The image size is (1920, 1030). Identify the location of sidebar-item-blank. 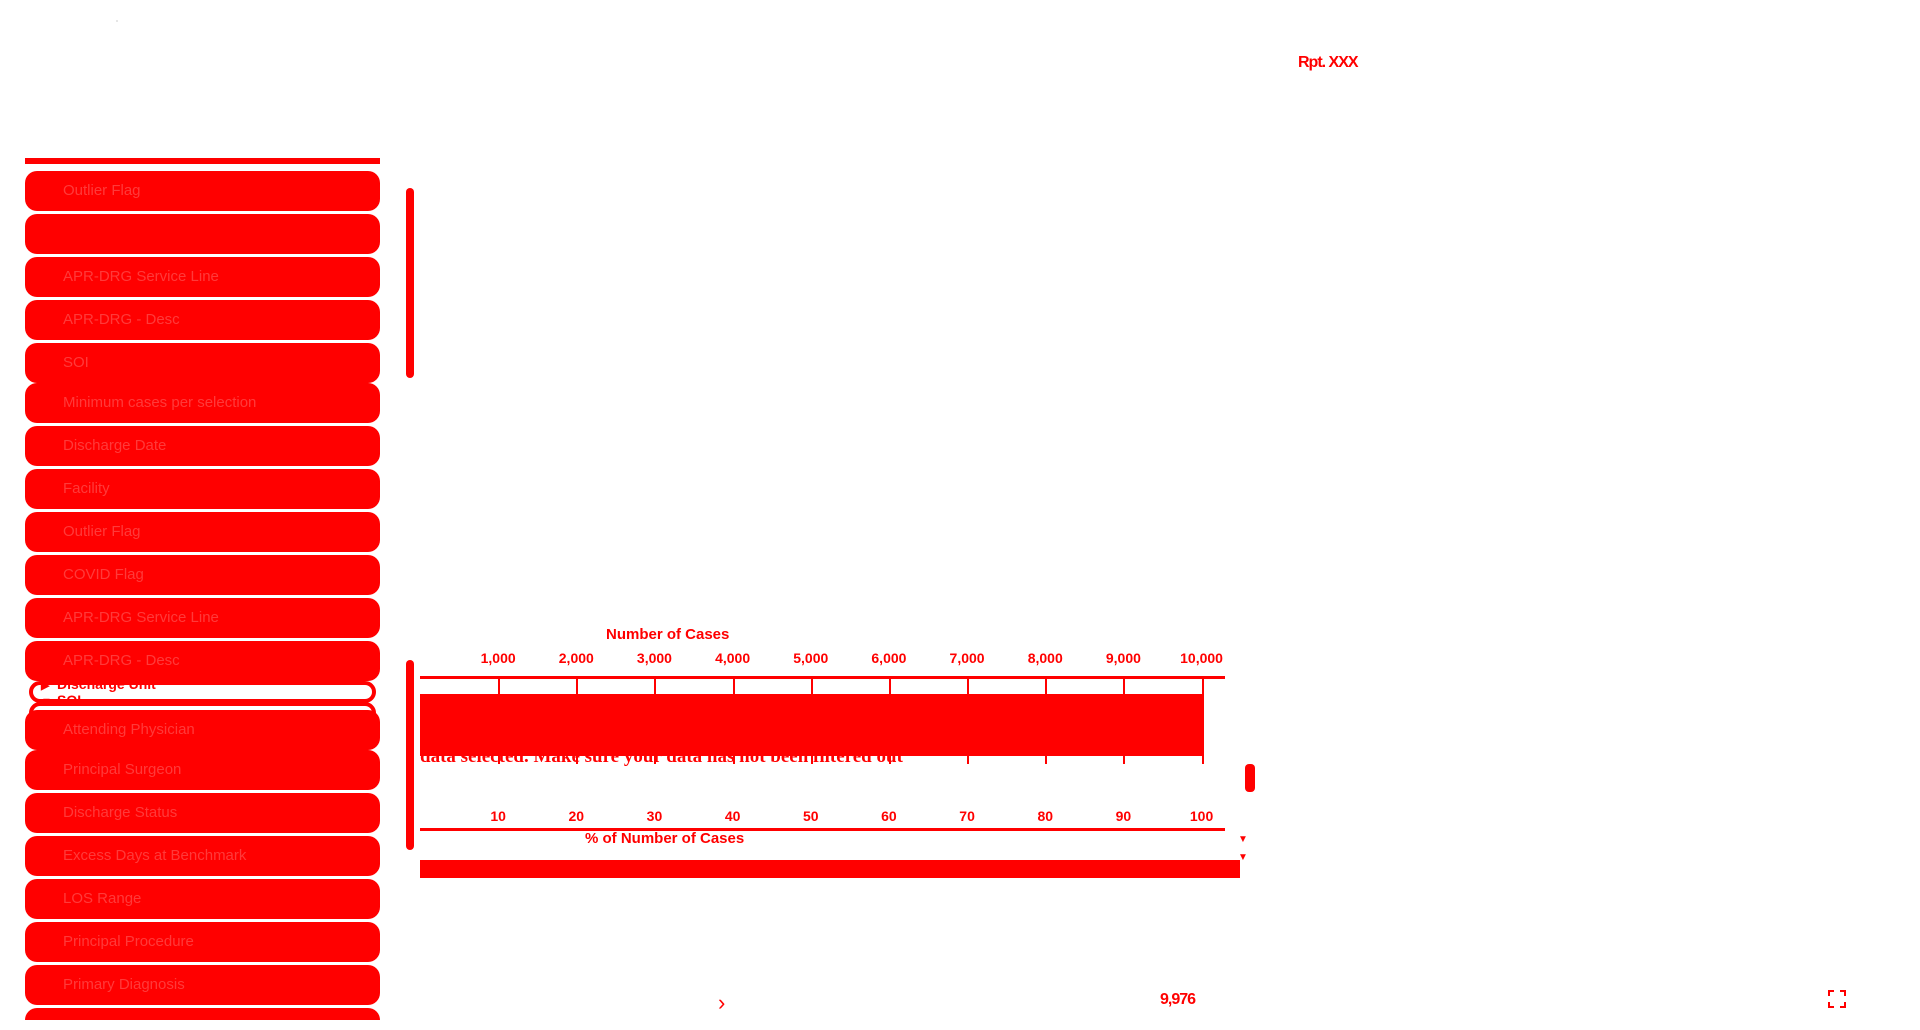
(202, 234).